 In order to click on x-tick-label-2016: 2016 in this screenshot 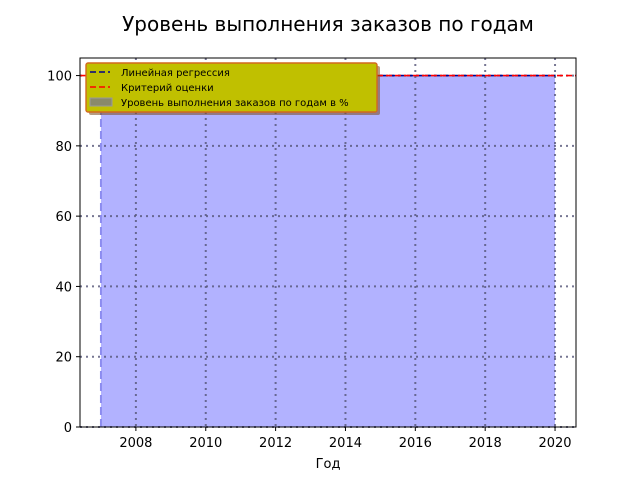, I will do `click(415, 443)`.